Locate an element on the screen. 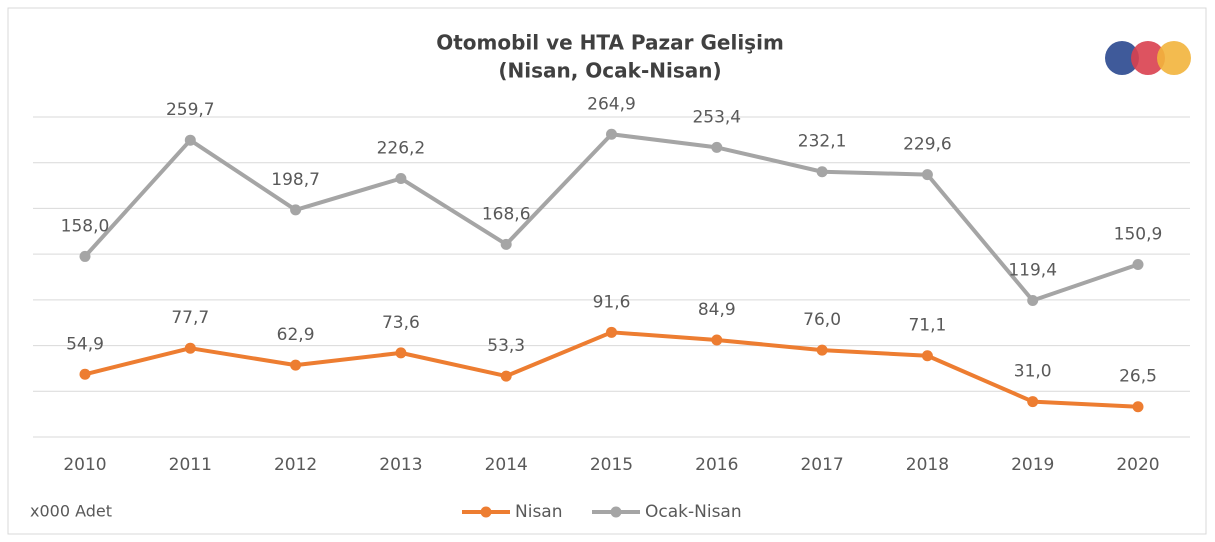 Image resolution: width=1215 pixels, height=542 pixels. data-label: 71,1 is located at coordinates (927, 326).